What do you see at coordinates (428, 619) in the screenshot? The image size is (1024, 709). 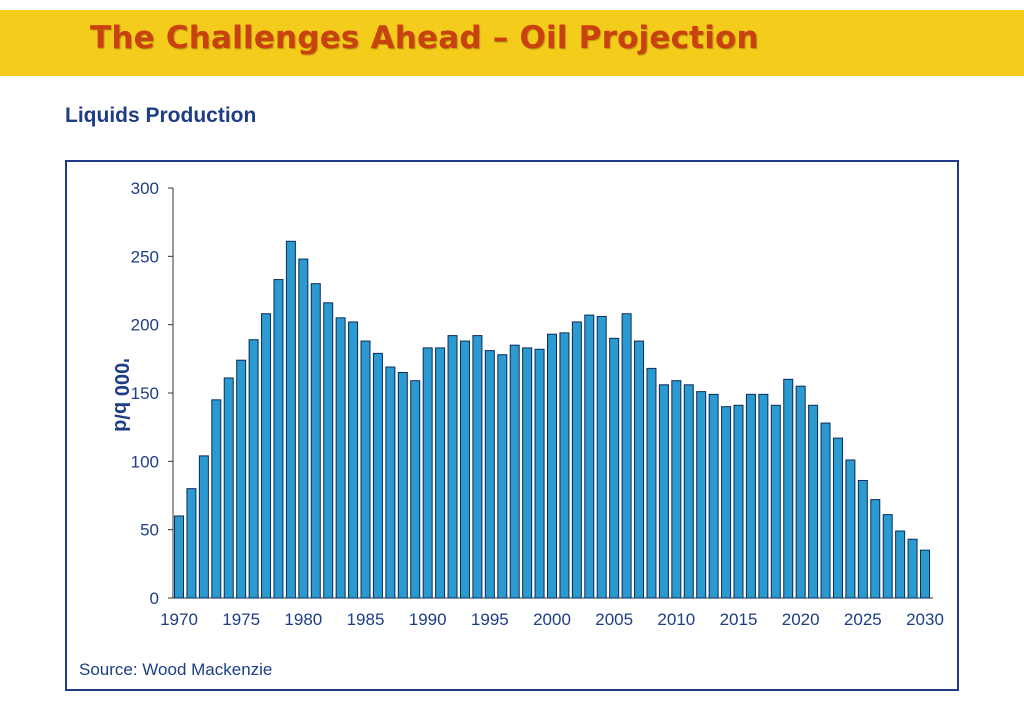 I see `x-tick-label: 1990` at bounding box center [428, 619].